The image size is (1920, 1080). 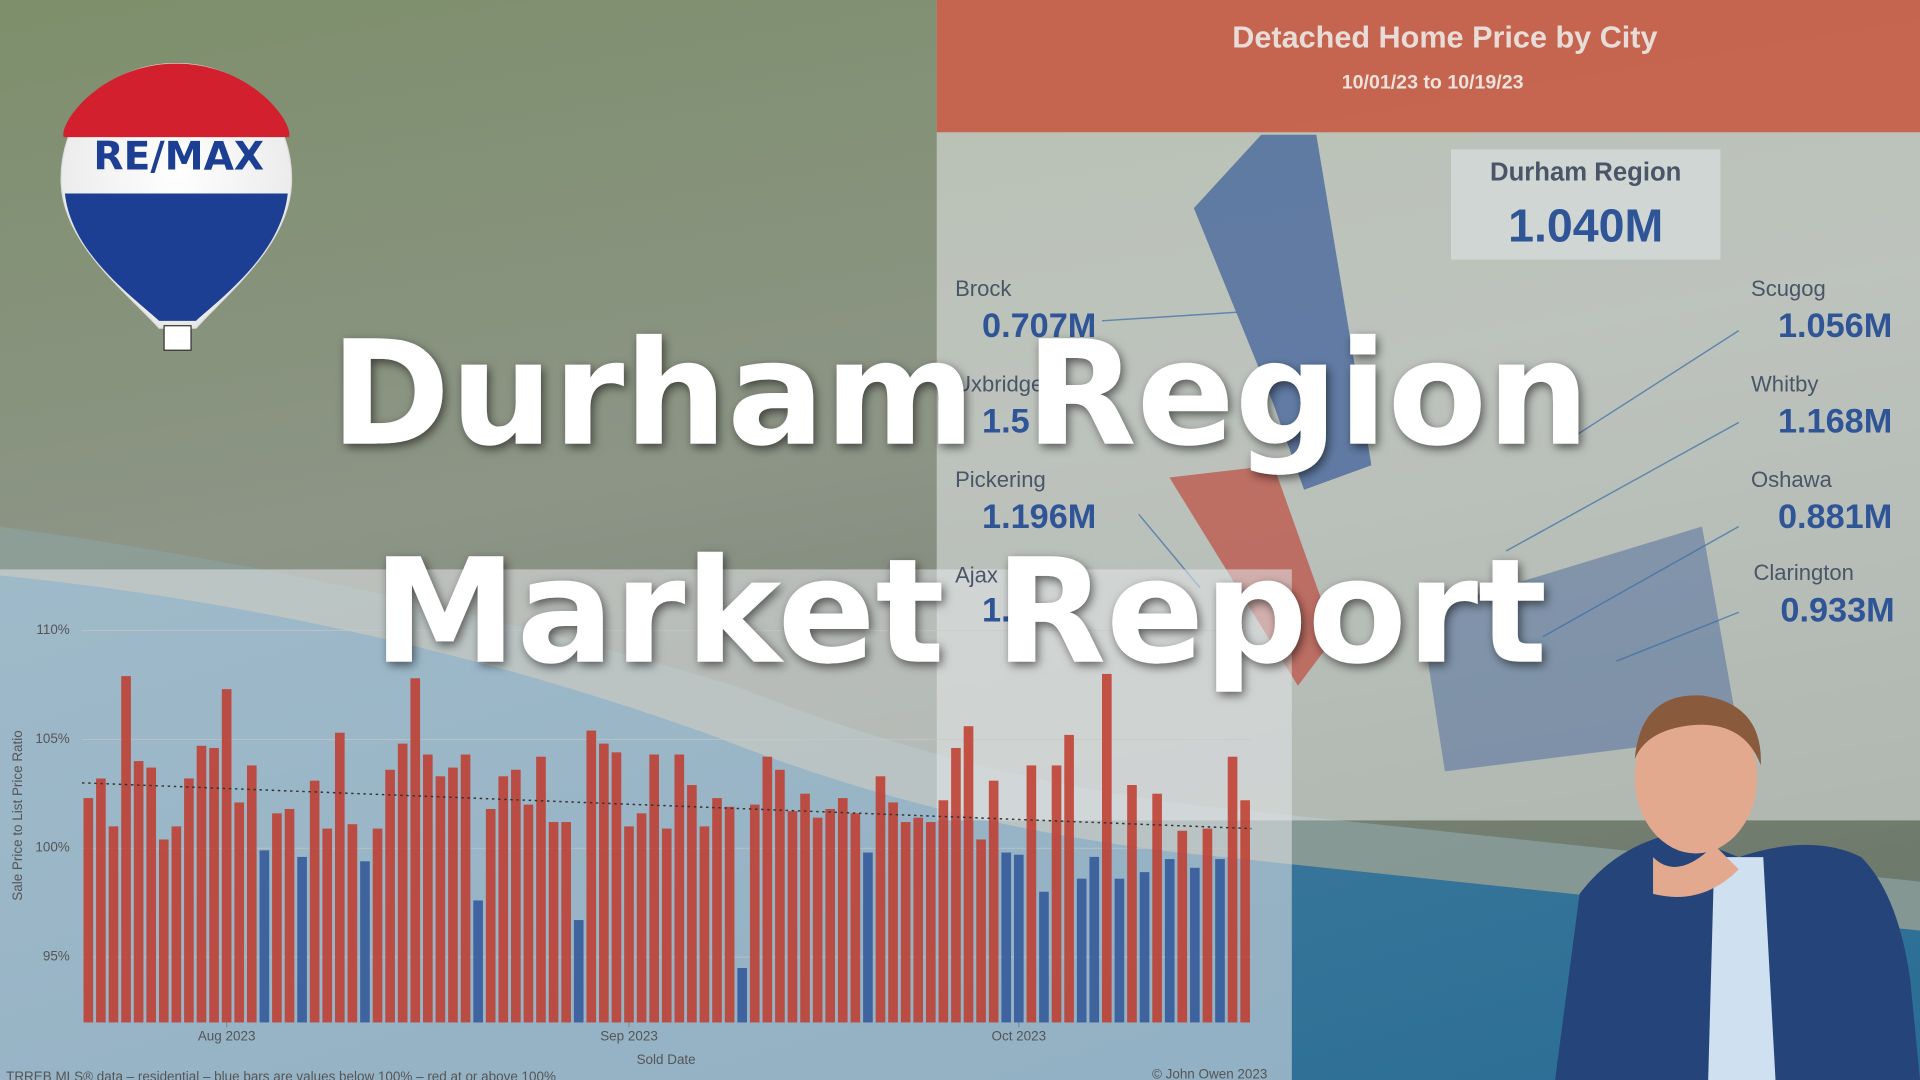 I want to click on trend-line, so click(x=667, y=806).